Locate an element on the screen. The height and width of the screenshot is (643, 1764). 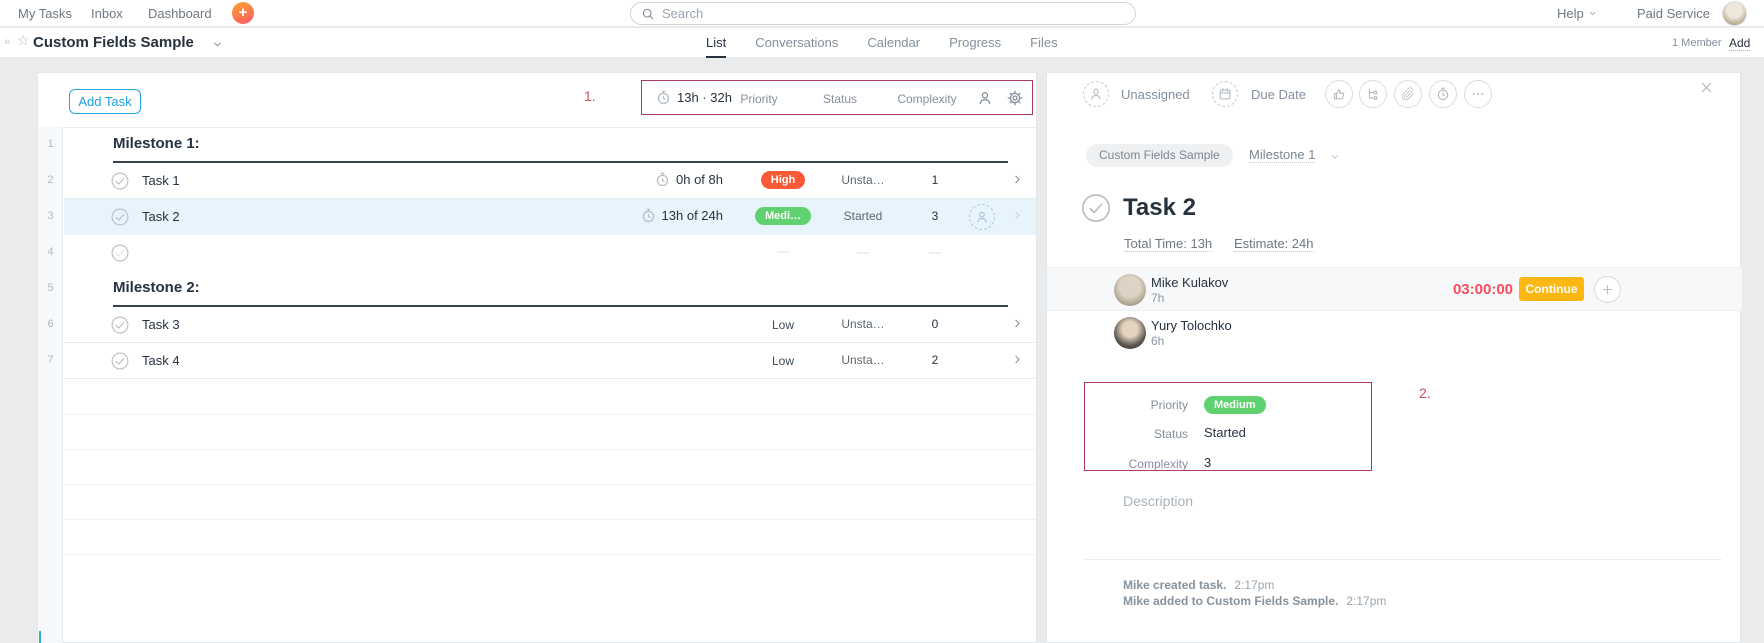
nav-inbox: Inbox is located at coordinates (107, 13).